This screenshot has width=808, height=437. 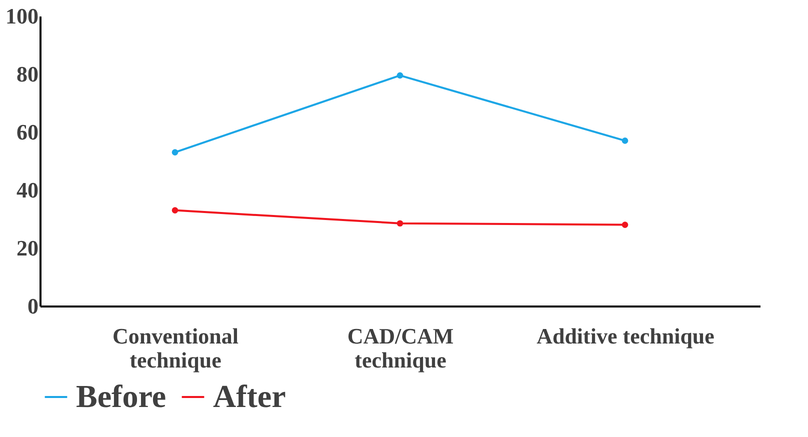 What do you see at coordinates (33, 306) in the screenshot?
I see `y-tick-label: 0` at bounding box center [33, 306].